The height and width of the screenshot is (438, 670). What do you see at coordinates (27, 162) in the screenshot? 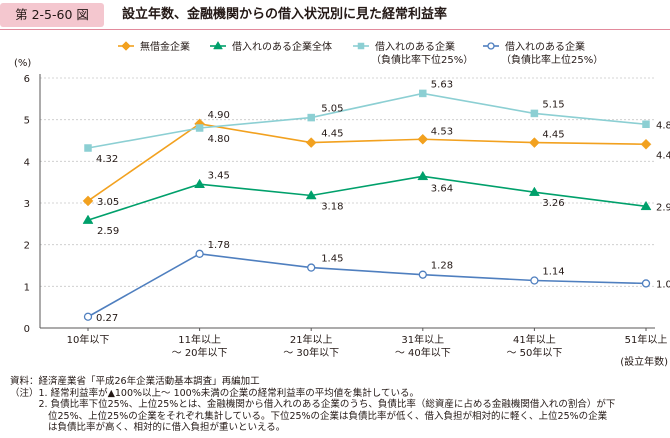
I see `y-tick-label-4: 4` at bounding box center [27, 162].